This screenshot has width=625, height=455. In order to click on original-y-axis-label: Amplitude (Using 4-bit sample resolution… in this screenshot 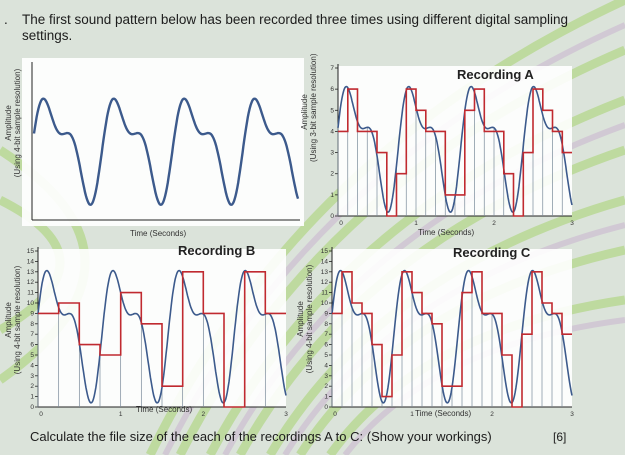, I will do `click(13, 123)`.